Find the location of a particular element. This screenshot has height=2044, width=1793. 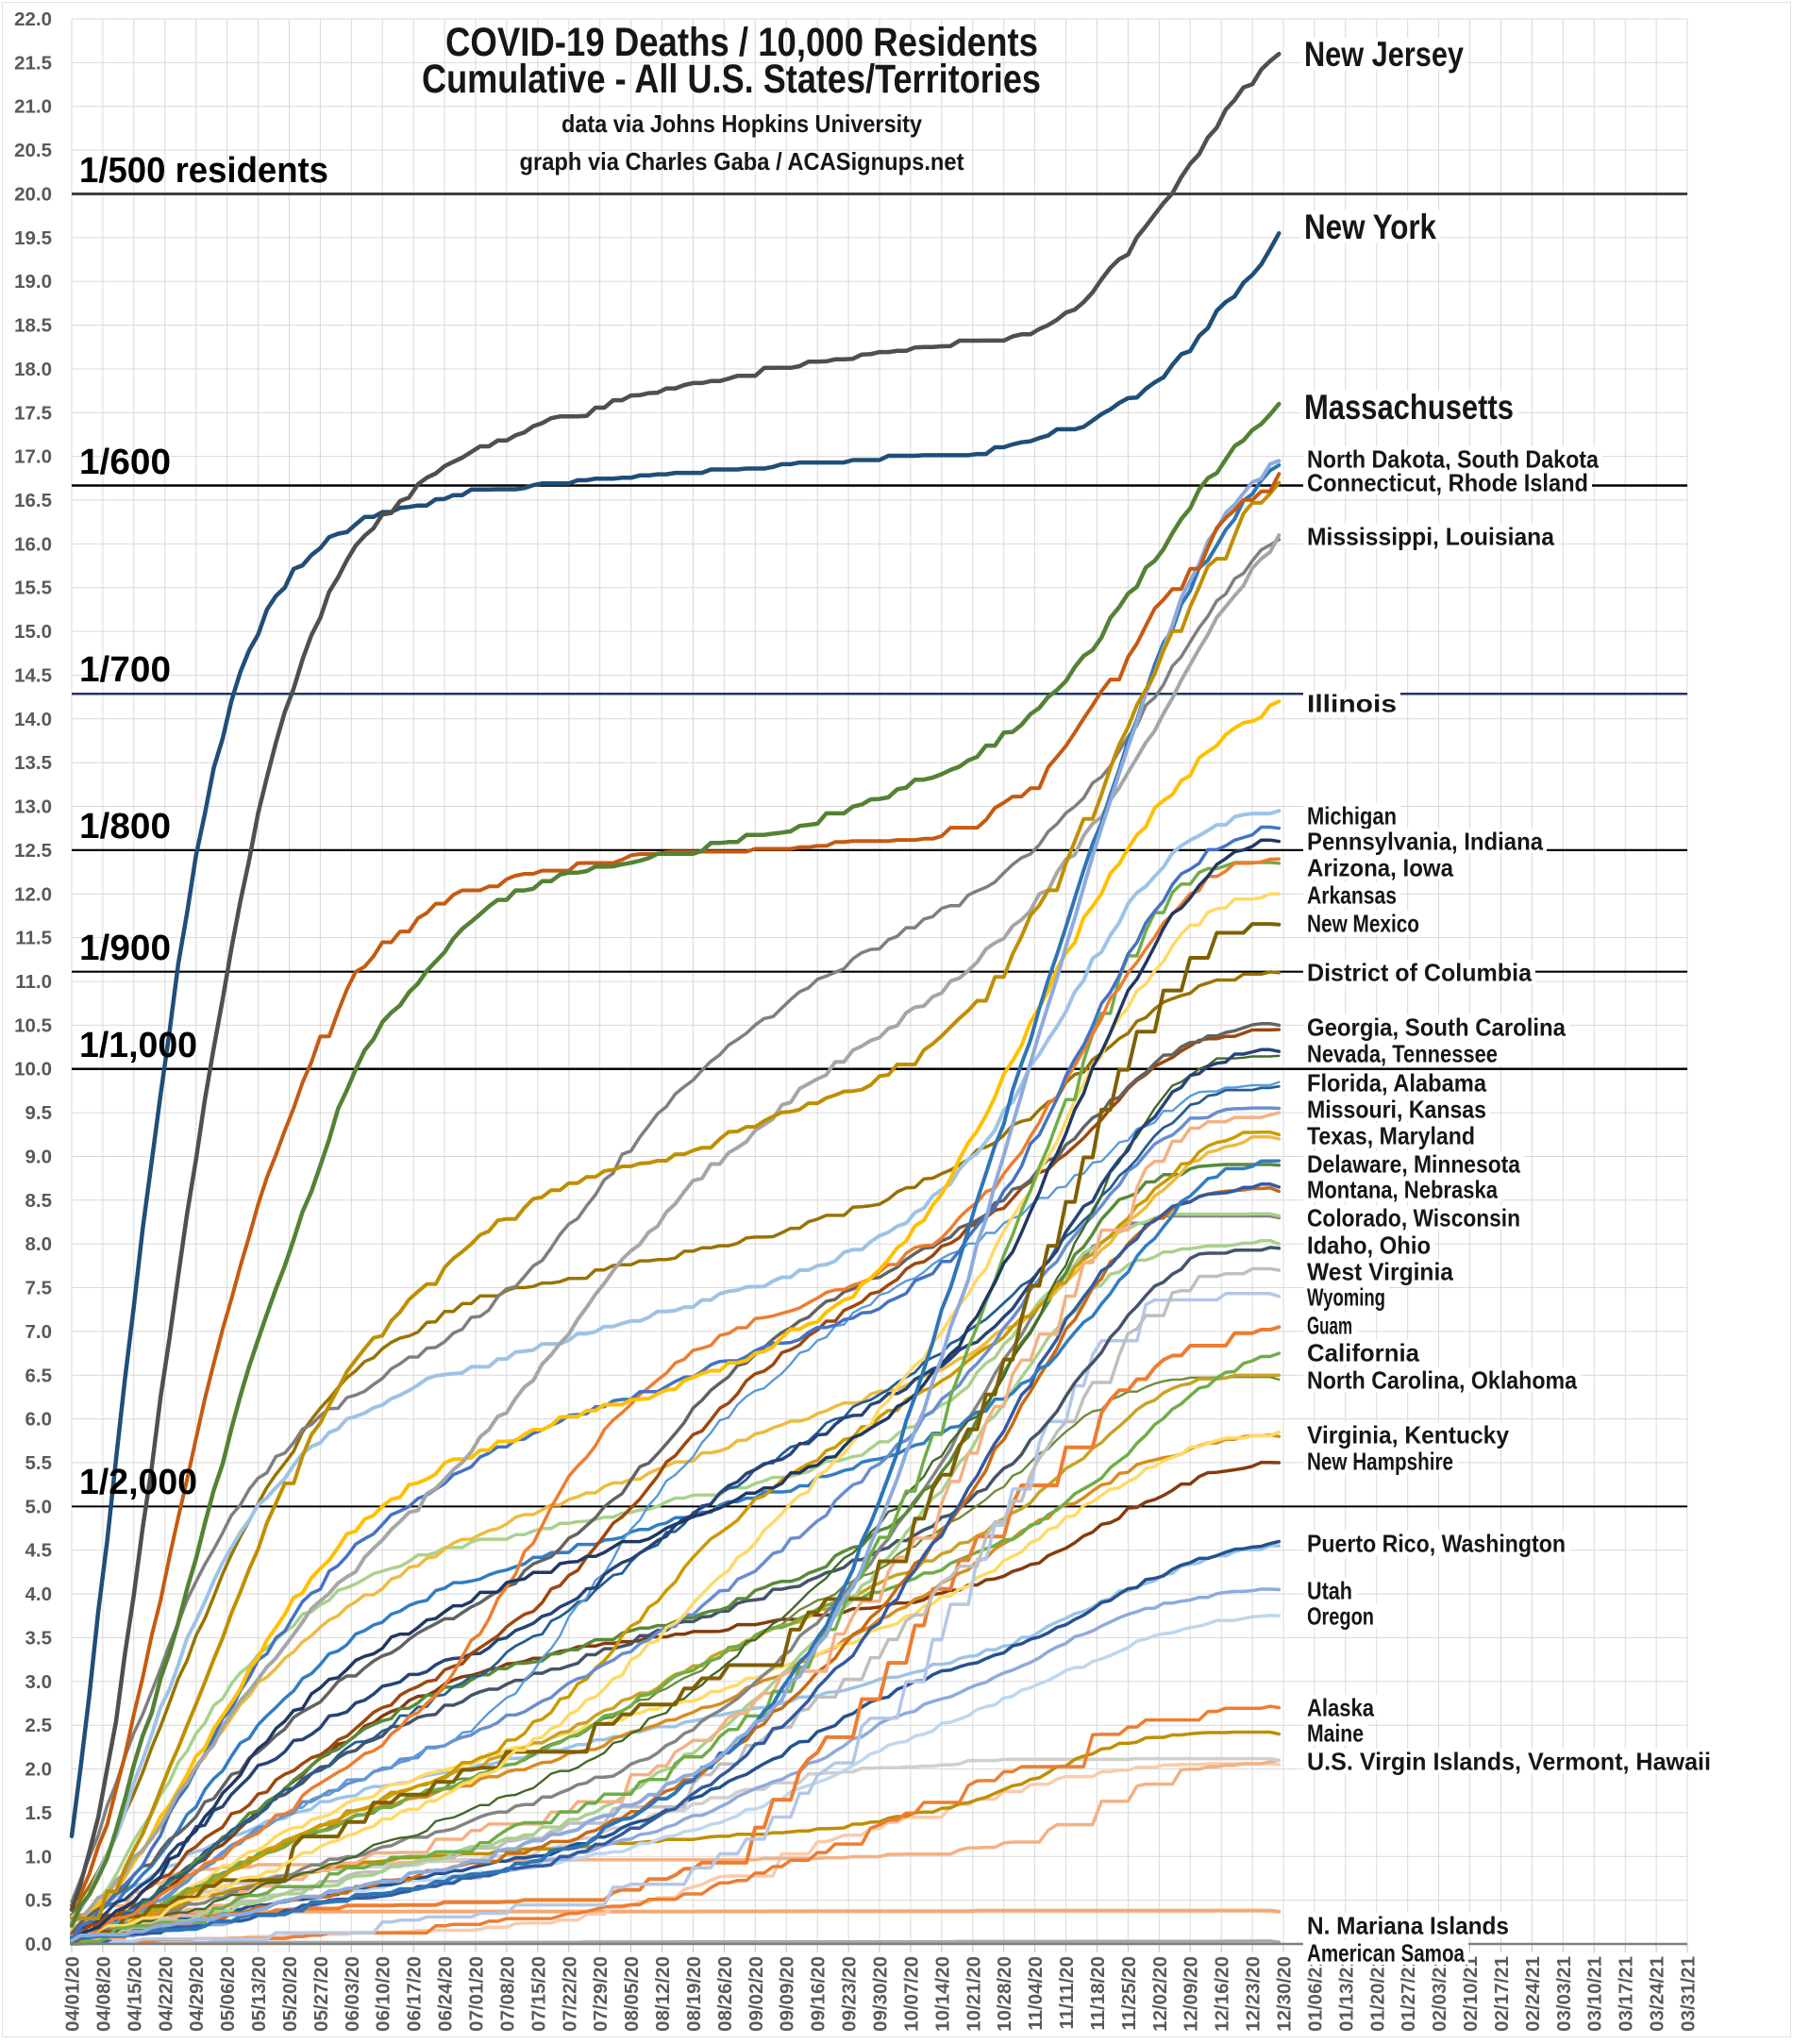

svg-text: 09/02/20 is located at coordinates (757, 1994).